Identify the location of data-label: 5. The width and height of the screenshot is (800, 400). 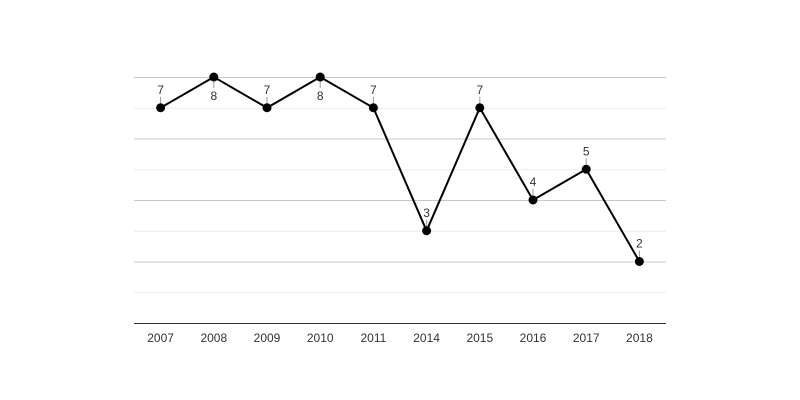
(586, 151).